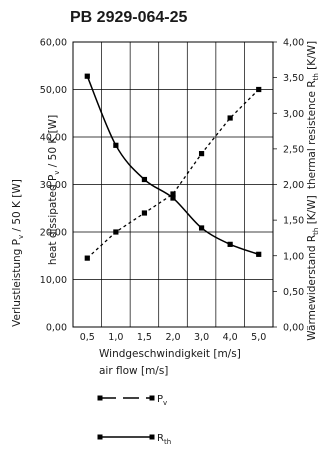 The height and width of the screenshot is (461, 334). What do you see at coordinates (293, 149) in the screenshot?
I see `y-right-tick-label: 2,50` at bounding box center [293, 149].